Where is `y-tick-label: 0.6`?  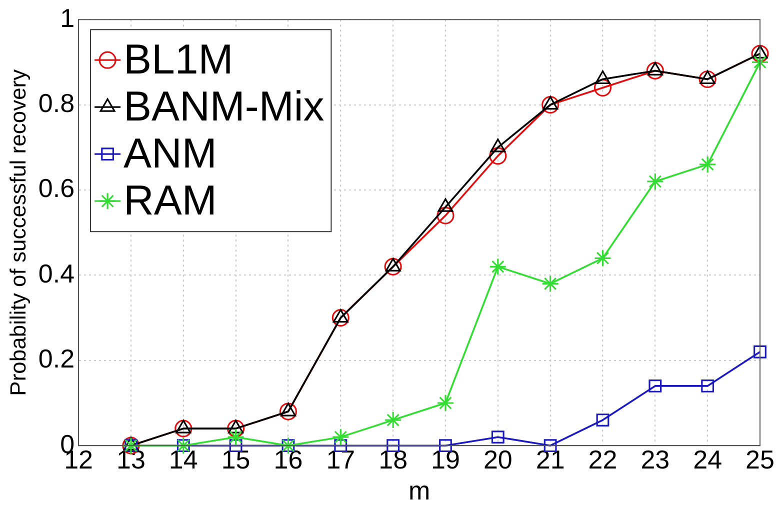 y-tick-label: 0.6 is located at coordinates (56, 188).